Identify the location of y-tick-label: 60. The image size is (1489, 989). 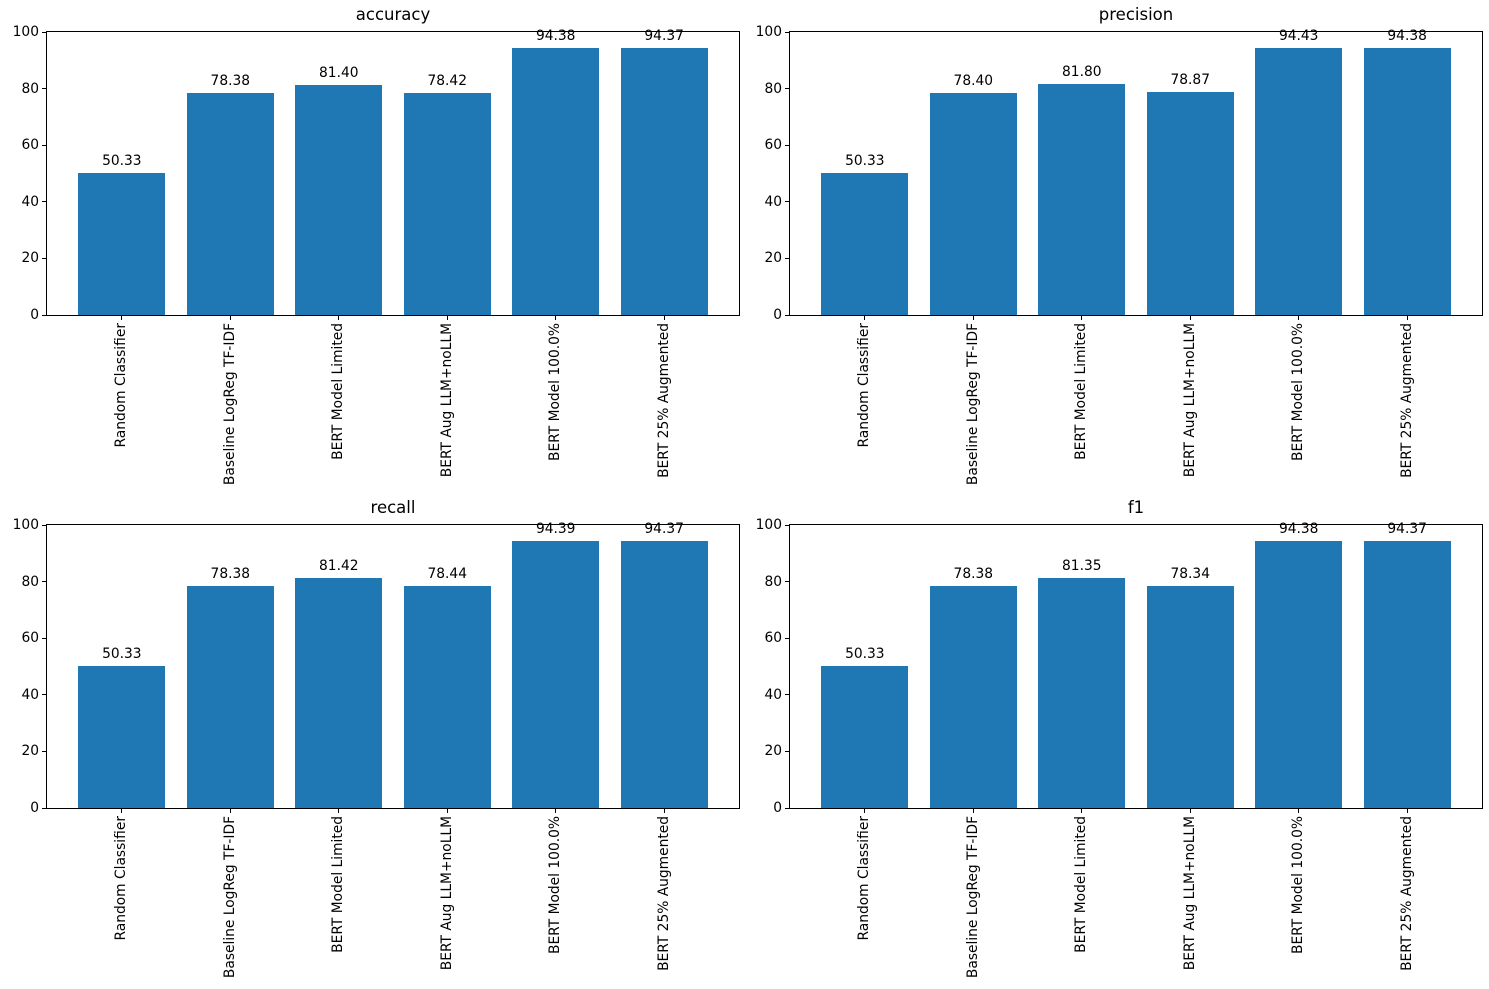
(30, 638).